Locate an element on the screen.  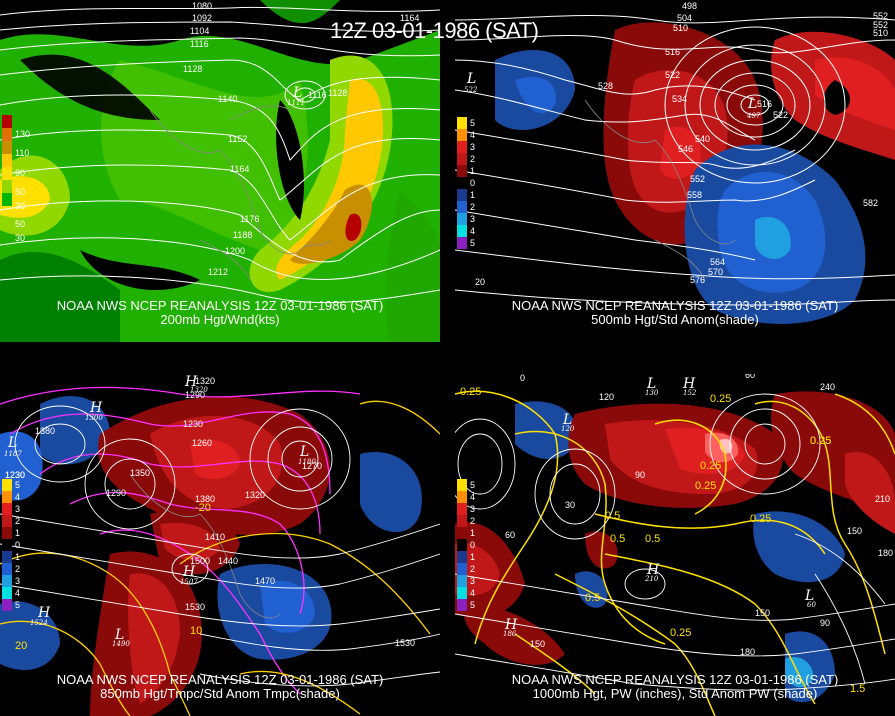
high-value-850d: 1507 is located at coordinates (189, 582).